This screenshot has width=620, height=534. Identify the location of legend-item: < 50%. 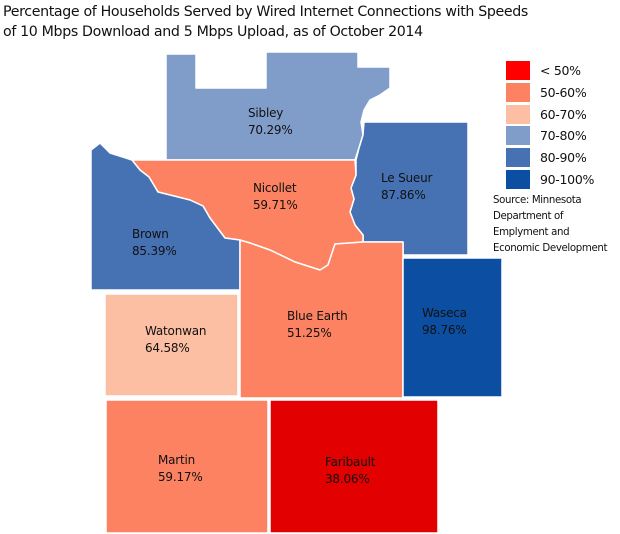
(550, 71).